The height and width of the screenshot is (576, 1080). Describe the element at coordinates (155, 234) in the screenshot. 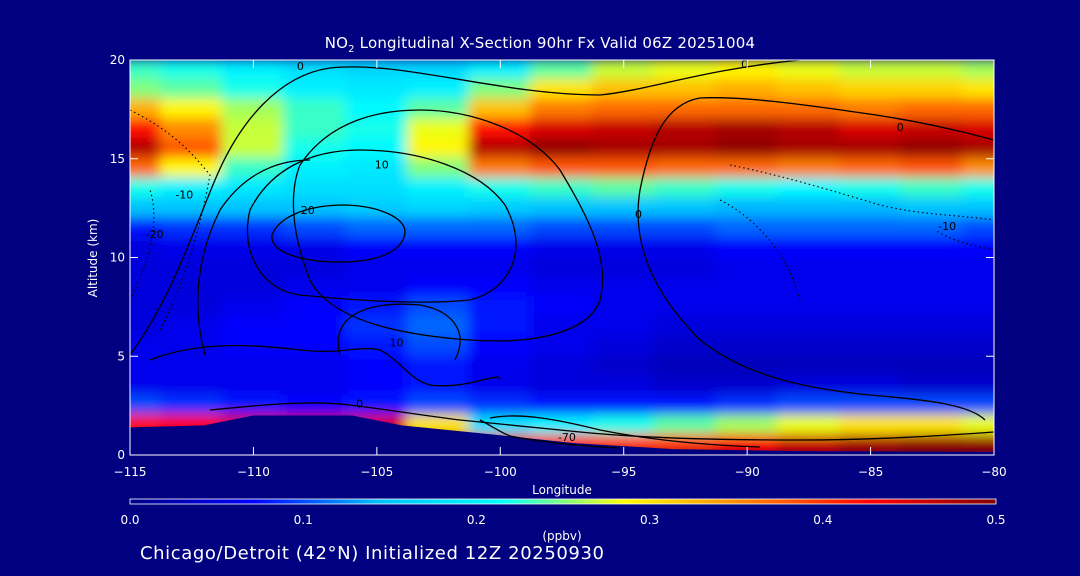

I see `contour-label: -20` at that location.